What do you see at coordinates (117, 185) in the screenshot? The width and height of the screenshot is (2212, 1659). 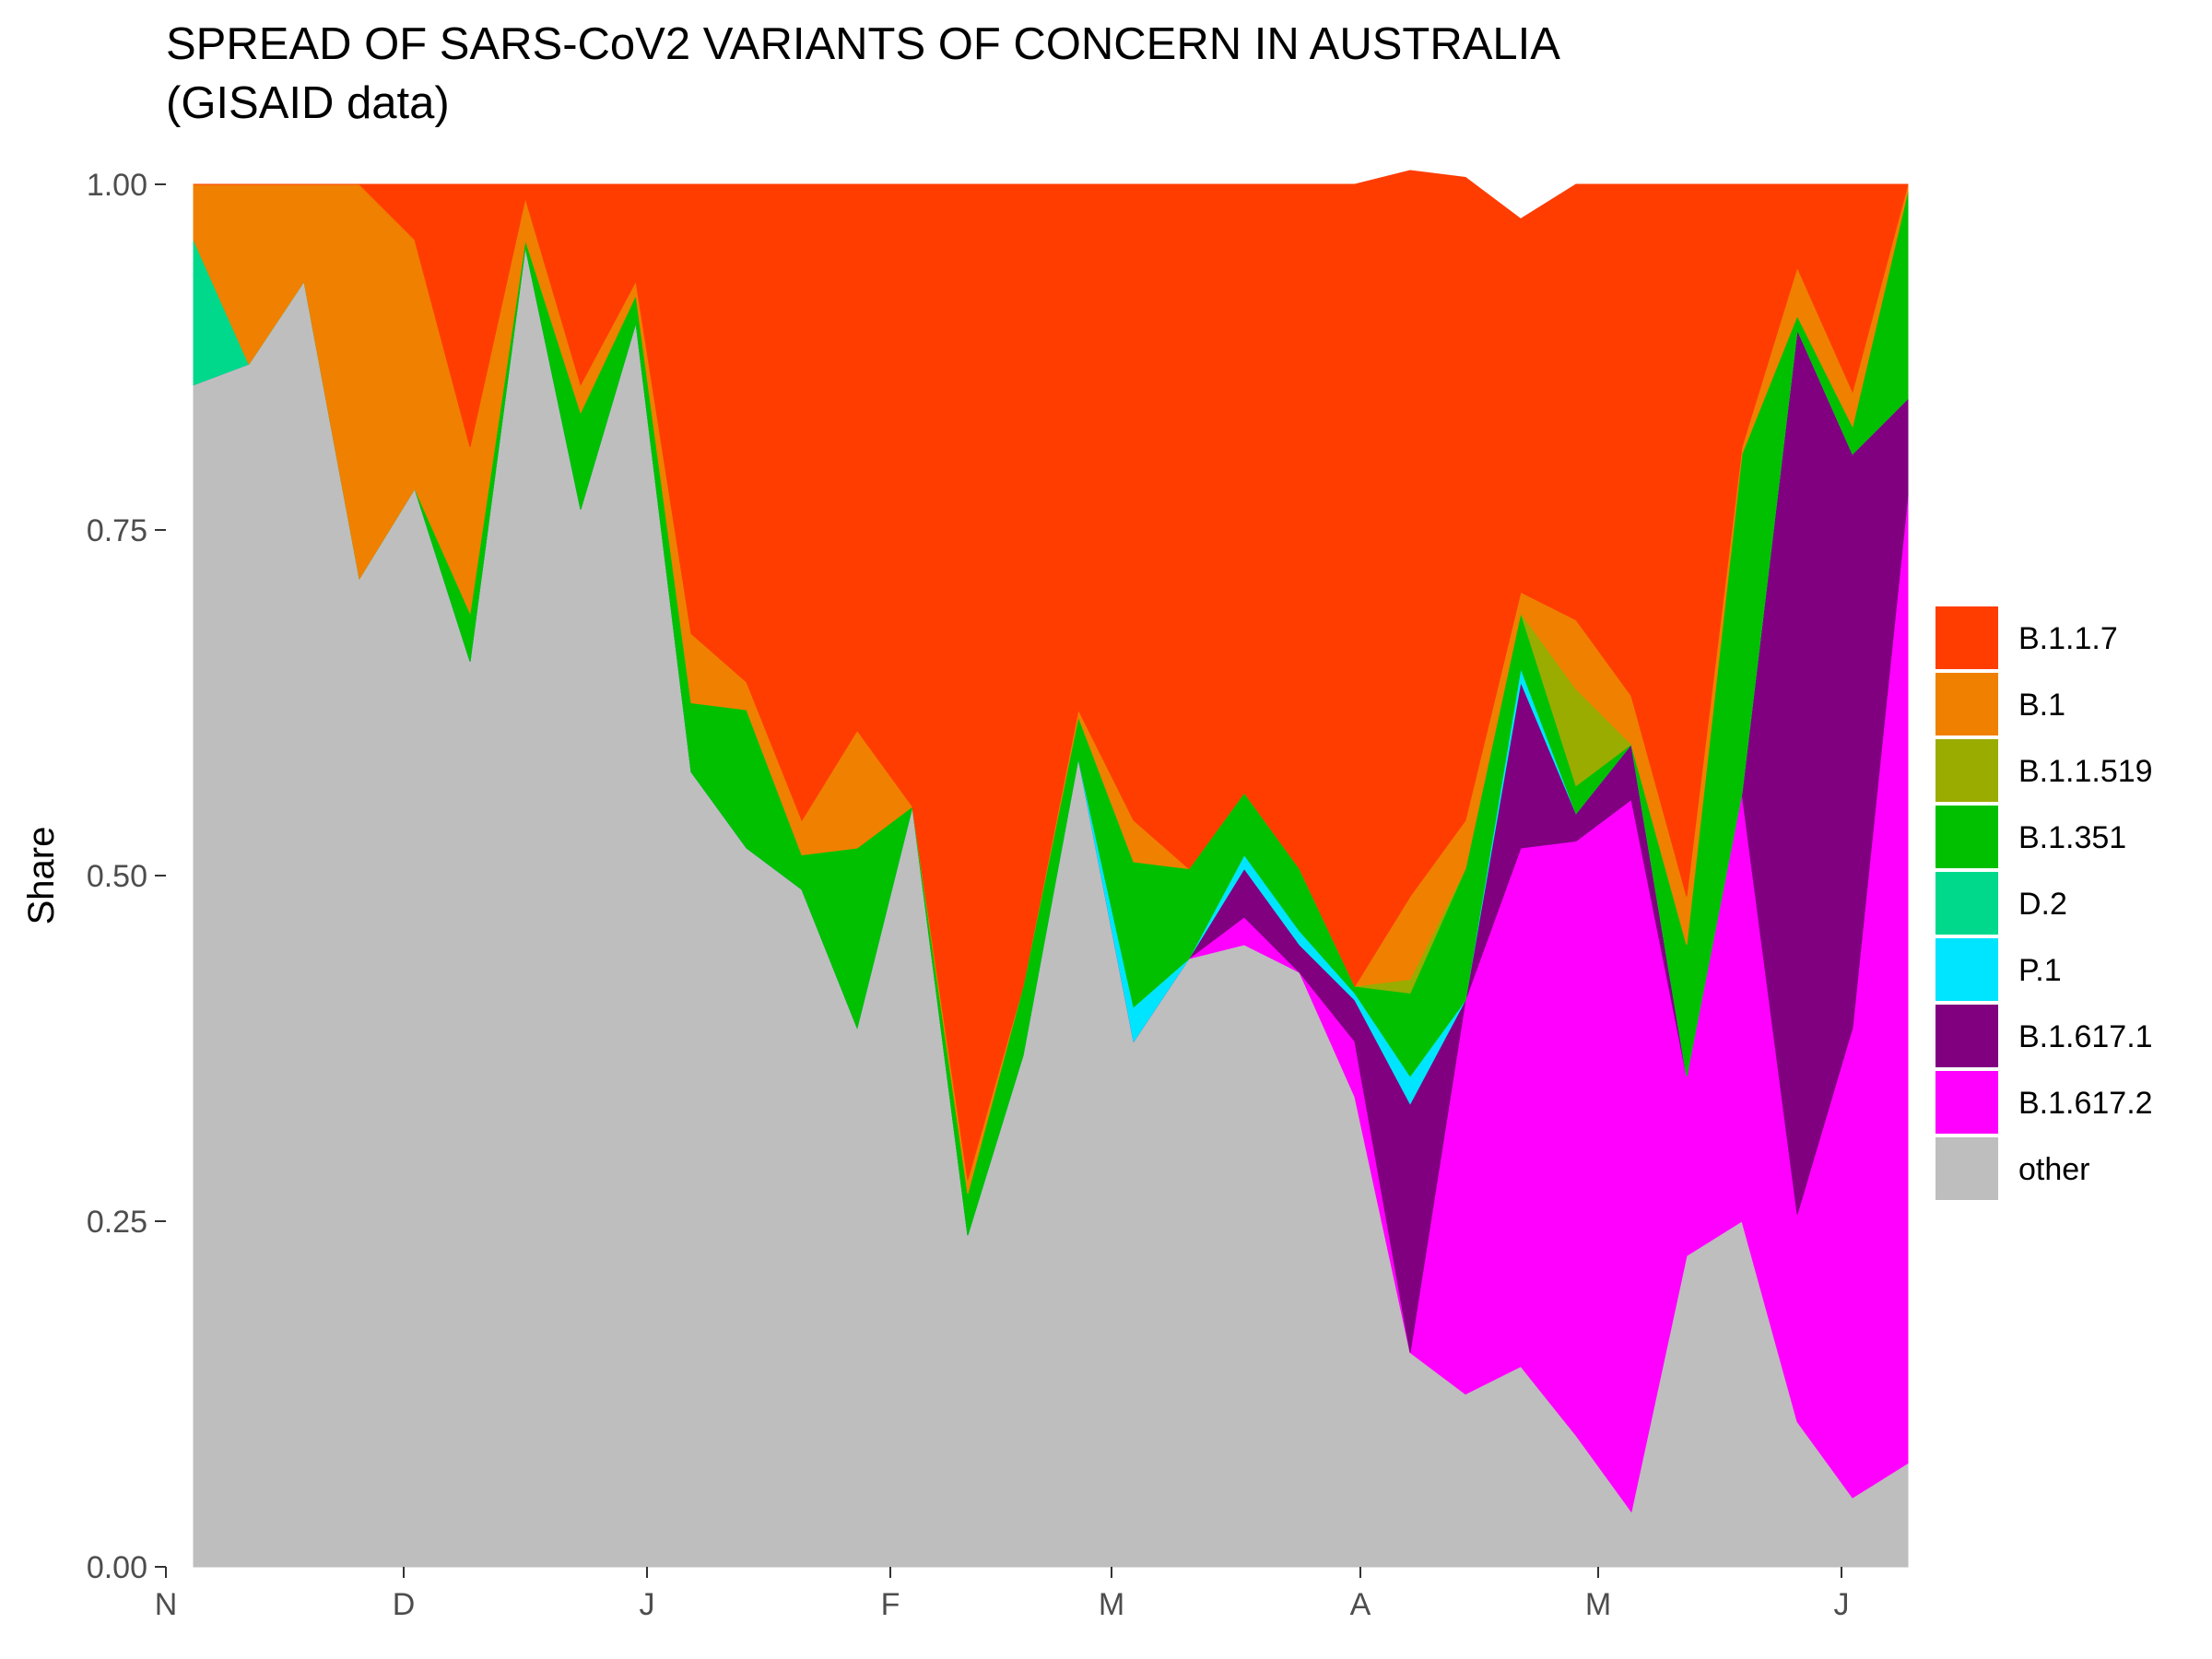 I see `y-tick-label: 1.00` at bounding box center [117, 185].